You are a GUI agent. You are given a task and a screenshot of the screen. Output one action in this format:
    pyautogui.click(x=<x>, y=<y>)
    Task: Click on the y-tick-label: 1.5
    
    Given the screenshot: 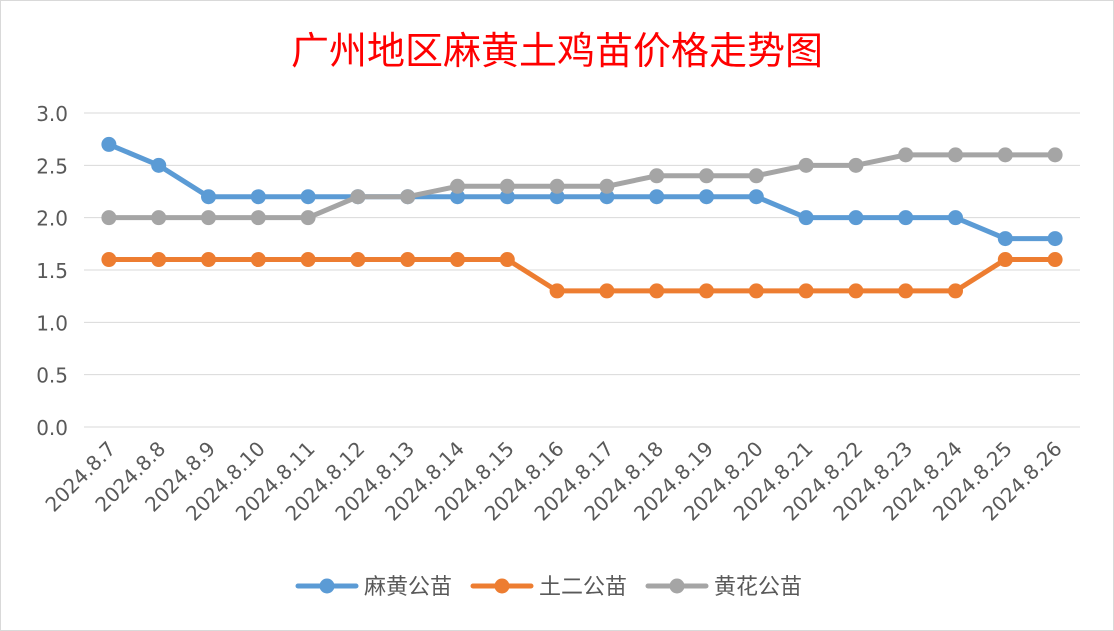 What is the action you would take?
    pyautogui.click(x=52, y=271)
    